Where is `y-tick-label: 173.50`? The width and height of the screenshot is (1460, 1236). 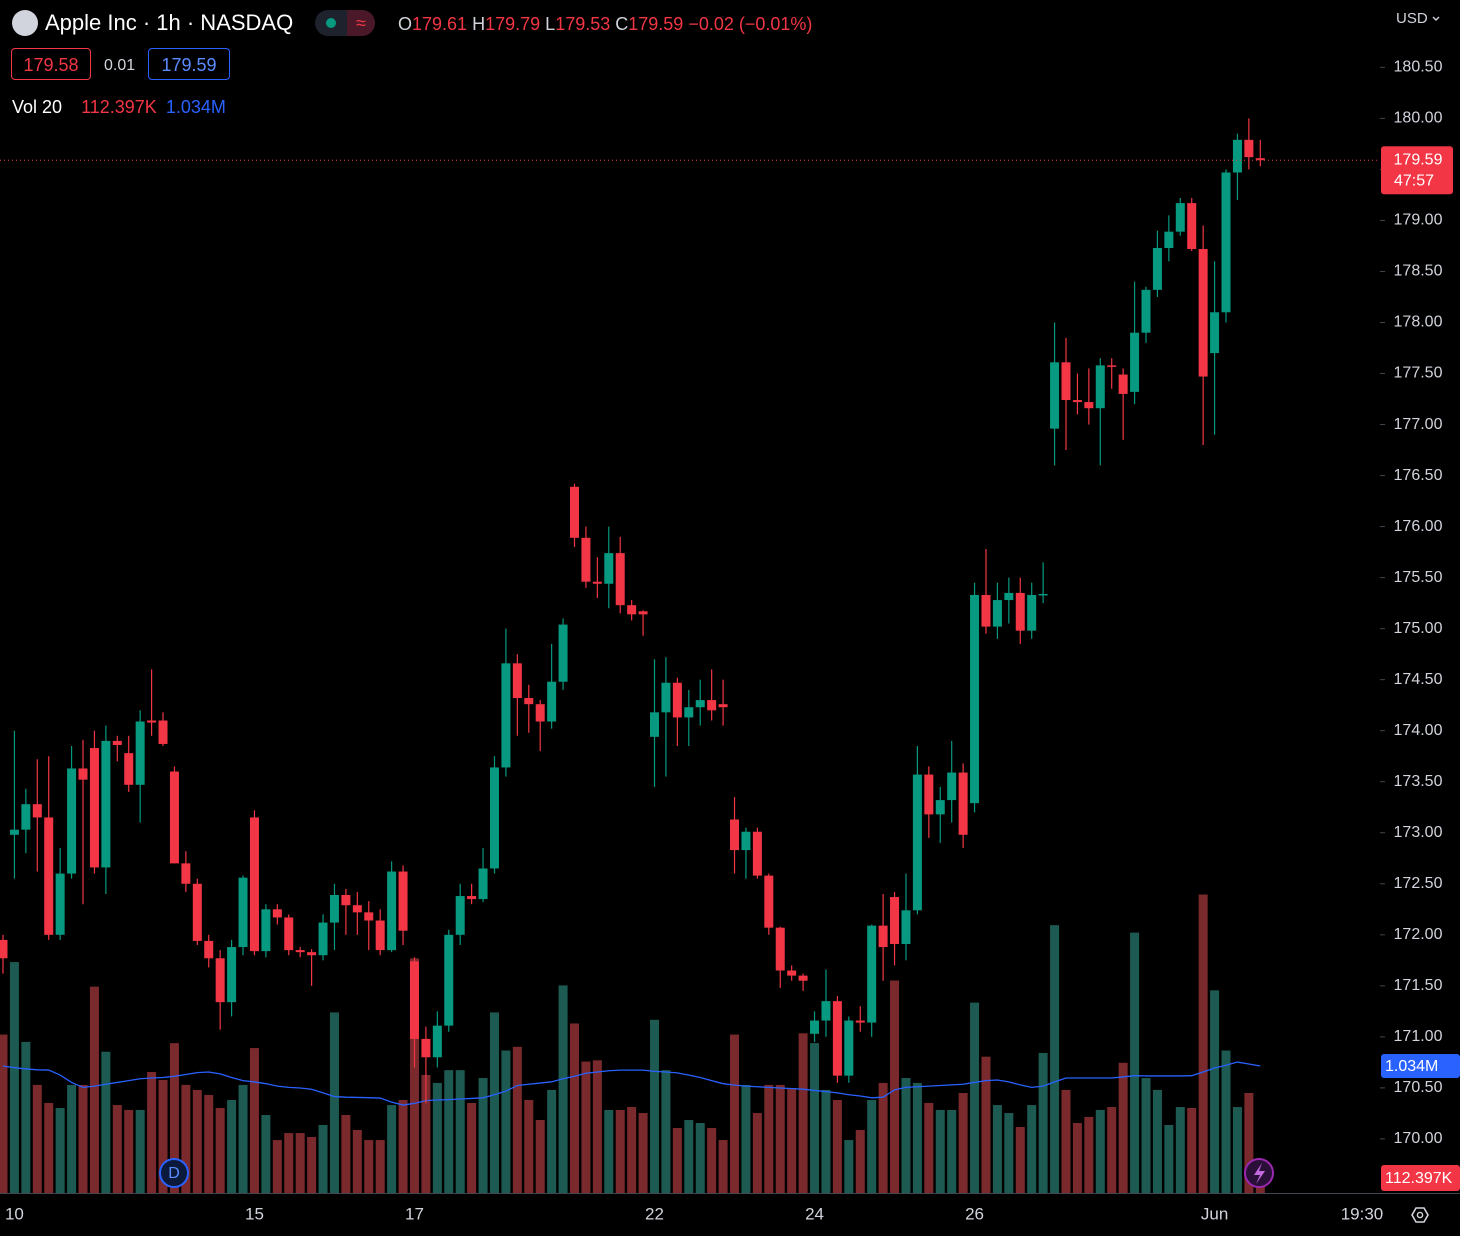
y-tick-label: 173.50 is located at coordinates (1418, 781).